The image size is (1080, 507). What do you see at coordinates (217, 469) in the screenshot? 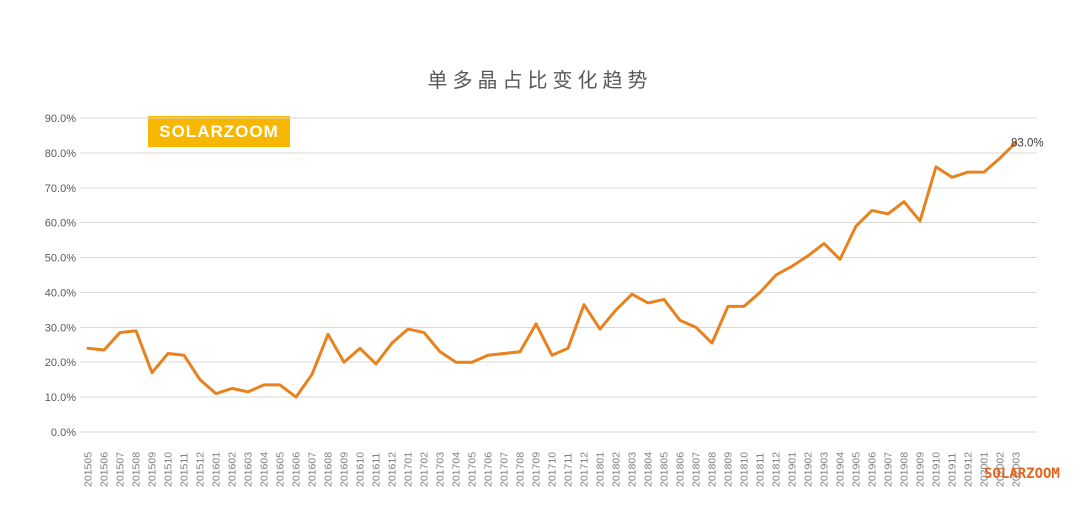
I see `x-tick-label: 201601` at bounding box center [217, 469].